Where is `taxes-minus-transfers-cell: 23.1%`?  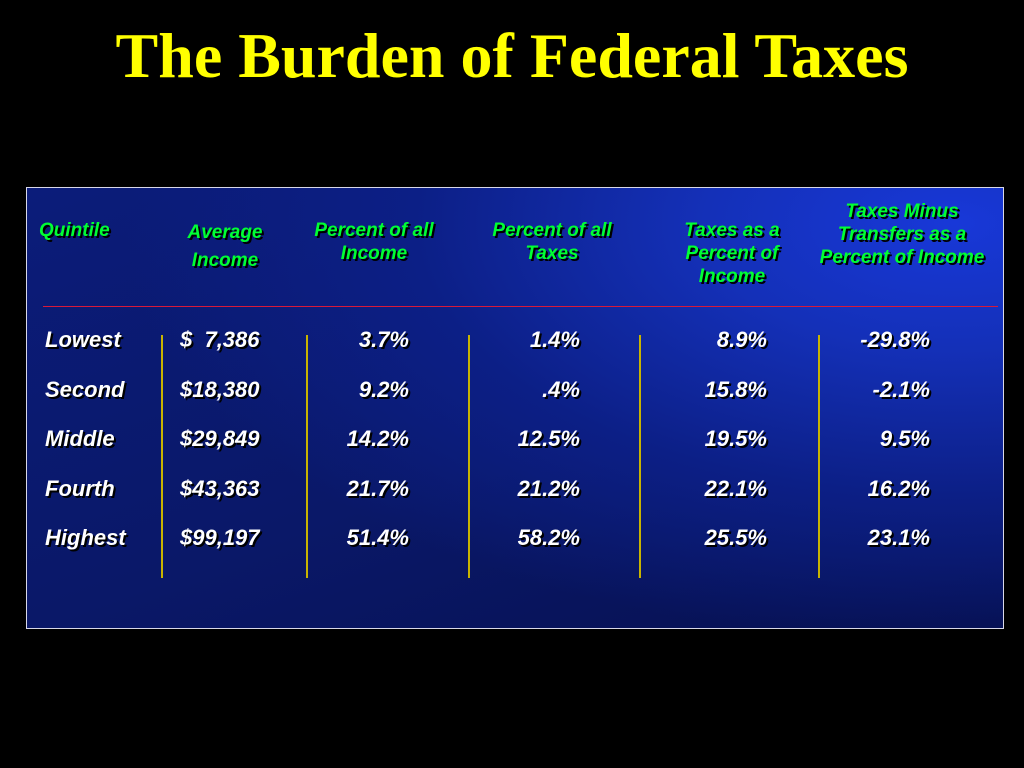
taxes-minus-transfers-cell: 23.1% is located at coordinates (898, 537).